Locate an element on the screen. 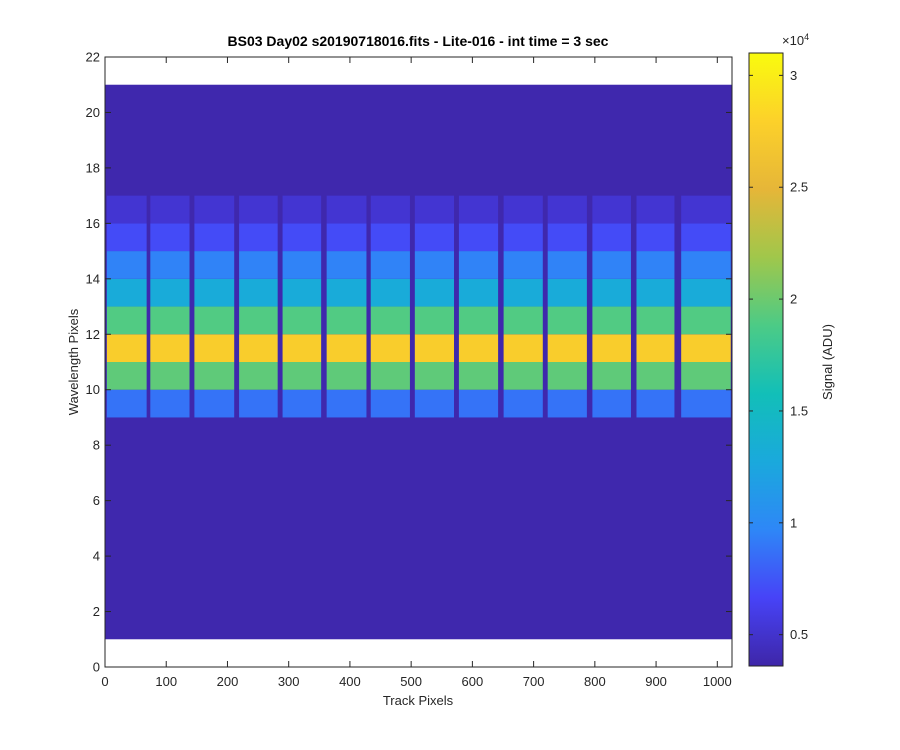 The image size is (900, 750). colorbar-exponent-base: ×10 is located at coordinates (793, 40).